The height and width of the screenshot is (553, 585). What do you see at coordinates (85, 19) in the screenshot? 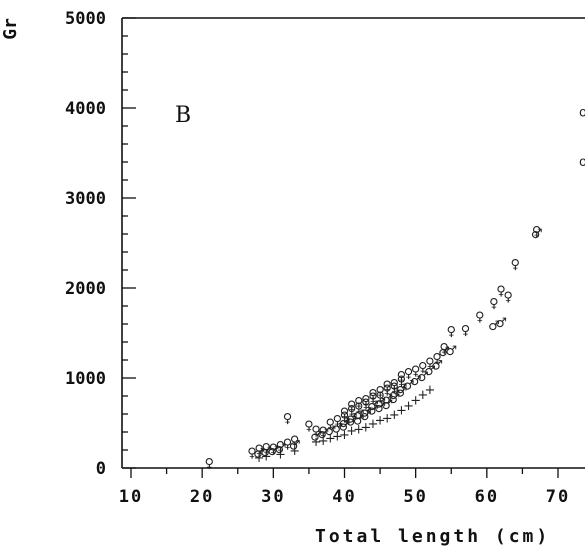
I see `y-tick-label: 5000` at bounding box center [85, 19].